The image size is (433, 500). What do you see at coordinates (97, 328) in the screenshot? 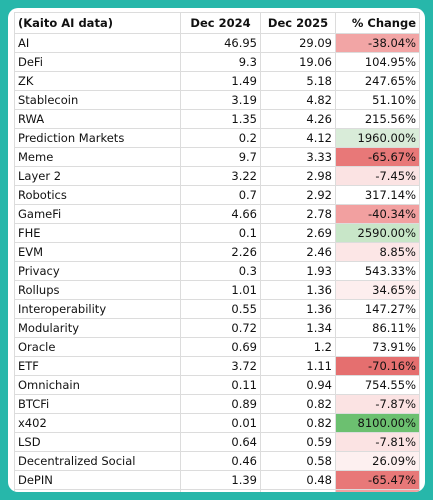
I see `row-label: Modularity` at bounding box center [97, 328].